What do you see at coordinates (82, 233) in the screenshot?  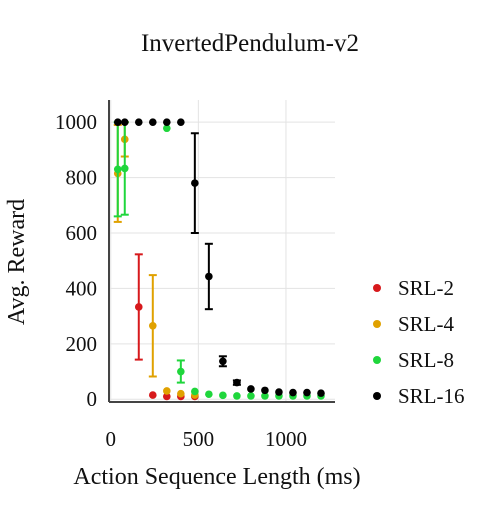 I see `y-tick-label: 600` at bounding box center [82, 233].